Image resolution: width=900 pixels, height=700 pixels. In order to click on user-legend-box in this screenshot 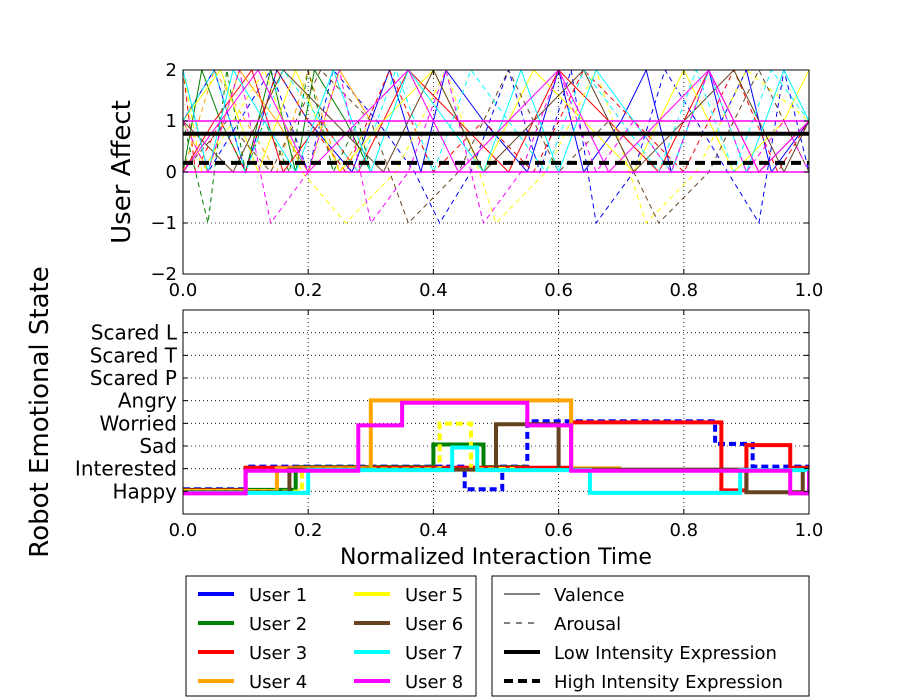, I will do `click(331, 636)`.